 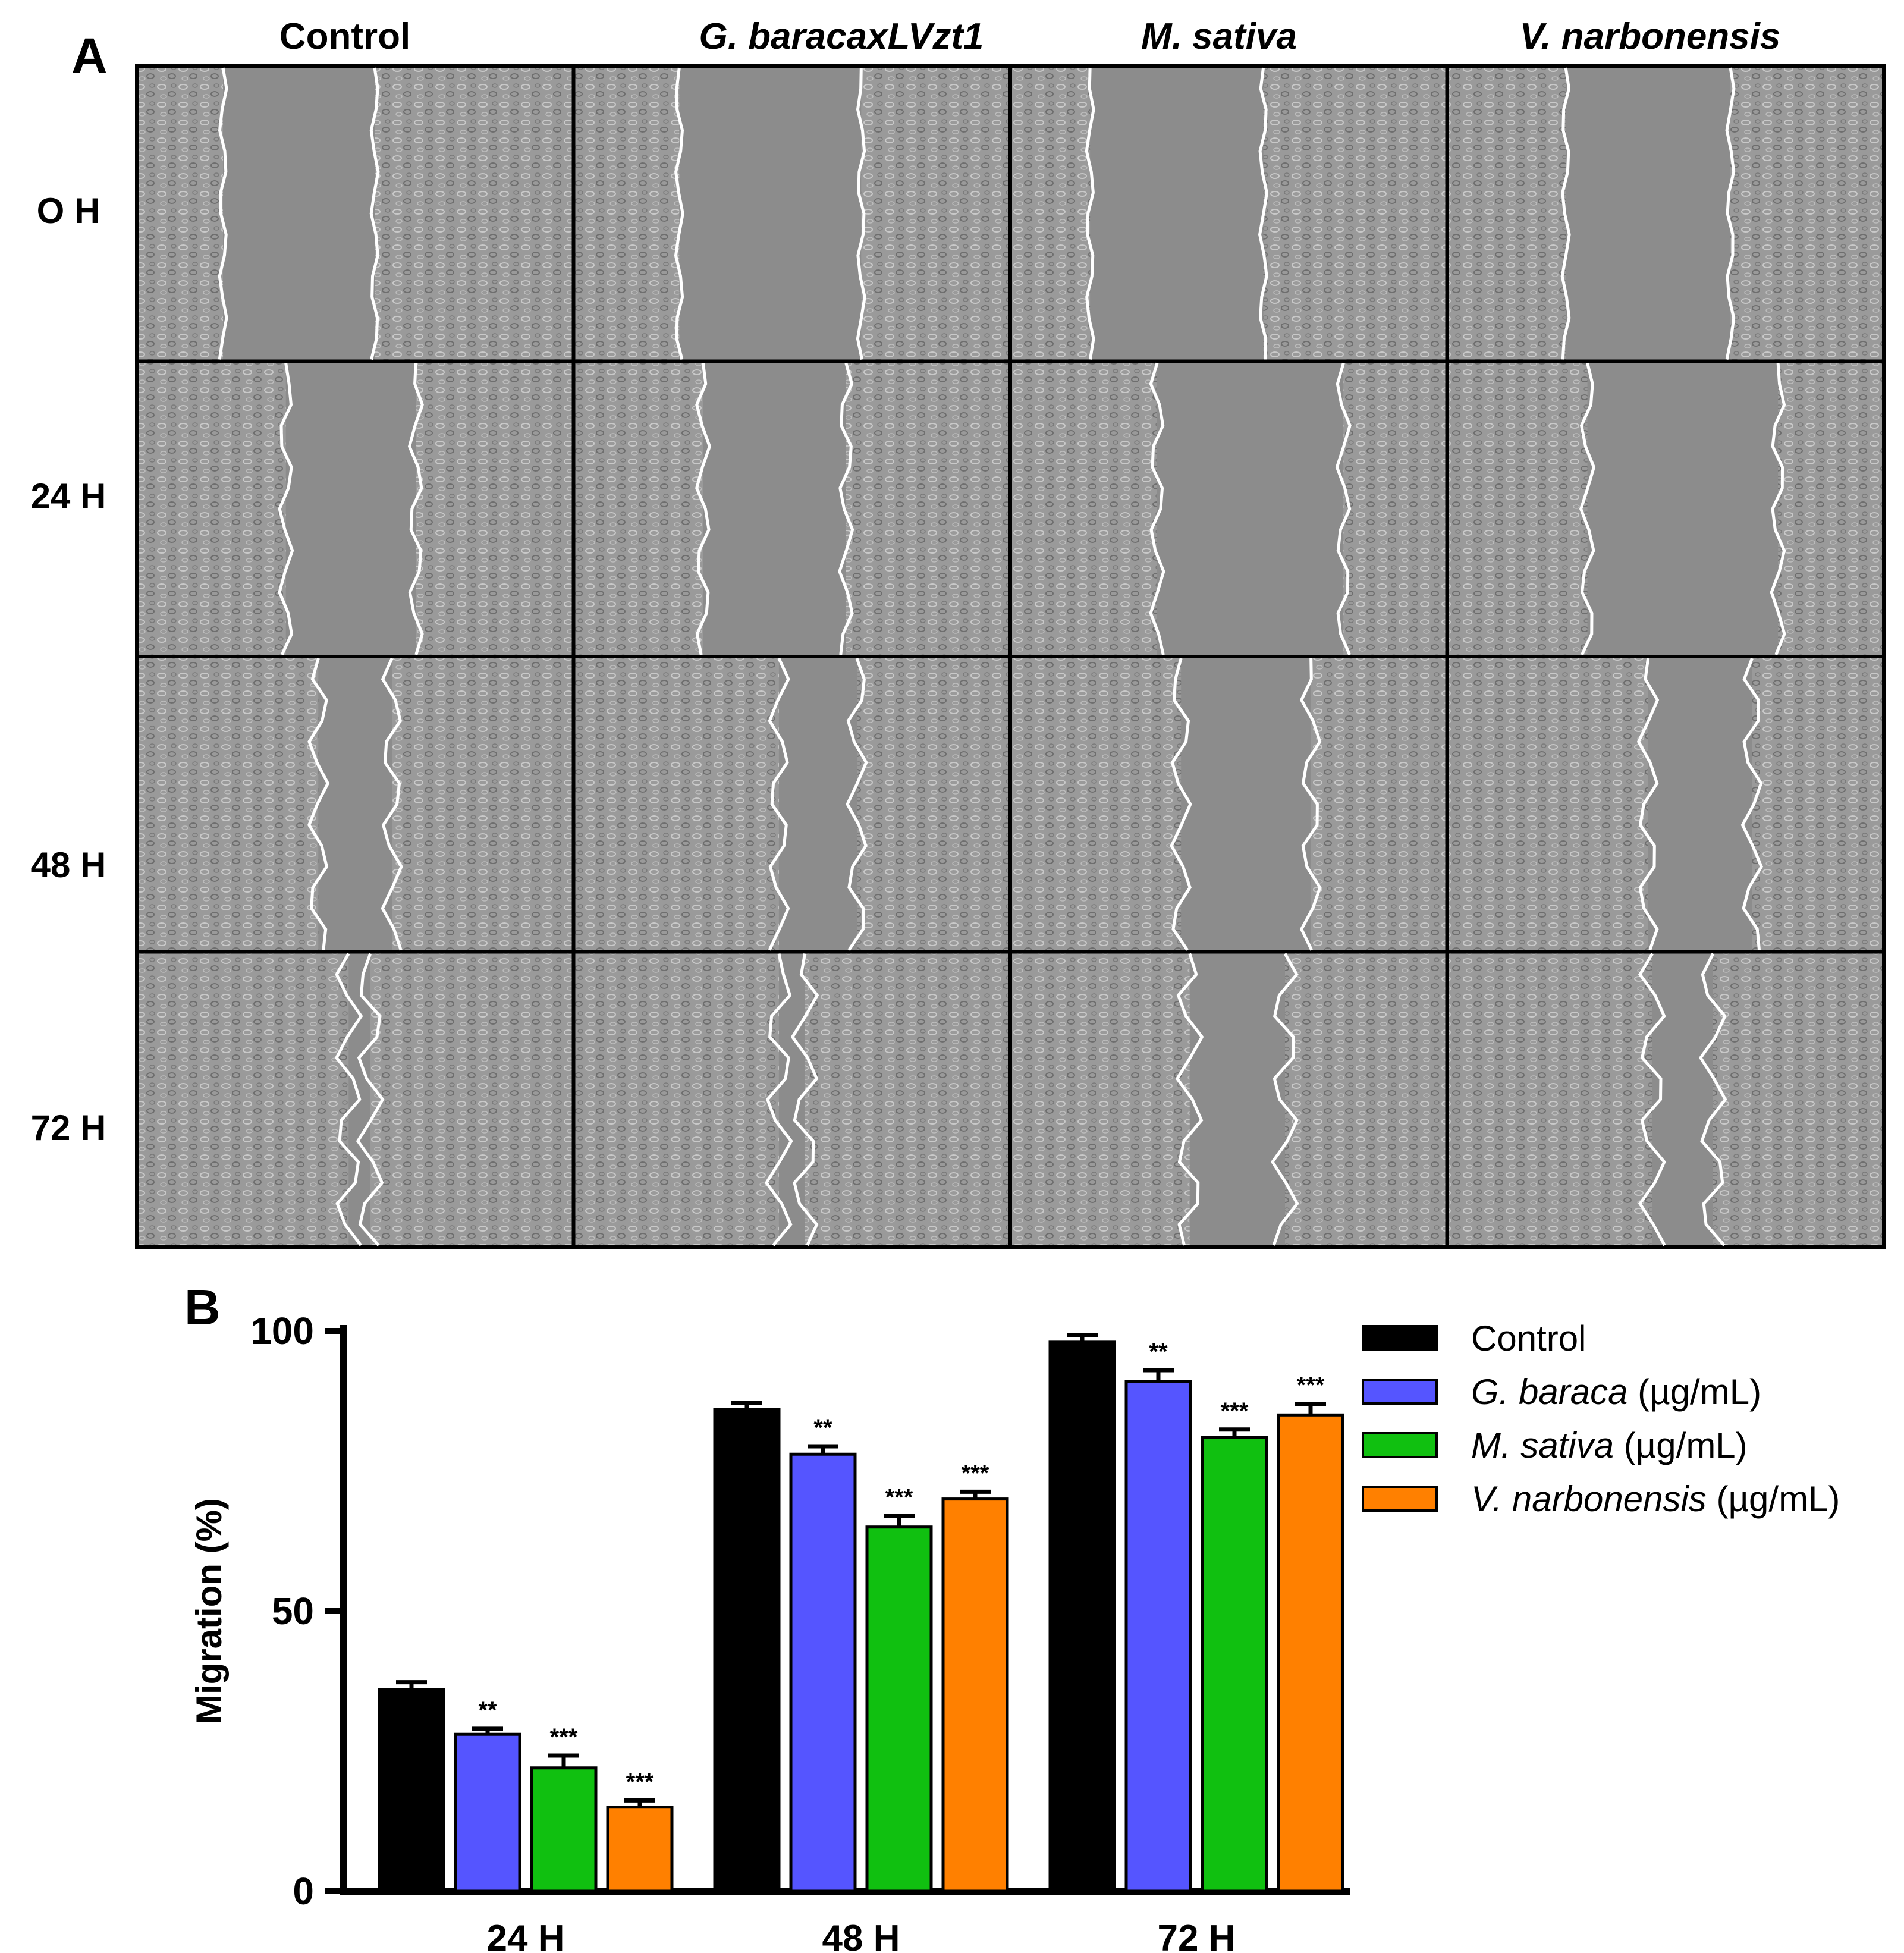 I want to click on micrograph-r1-c0, so click(x=355, y=510).